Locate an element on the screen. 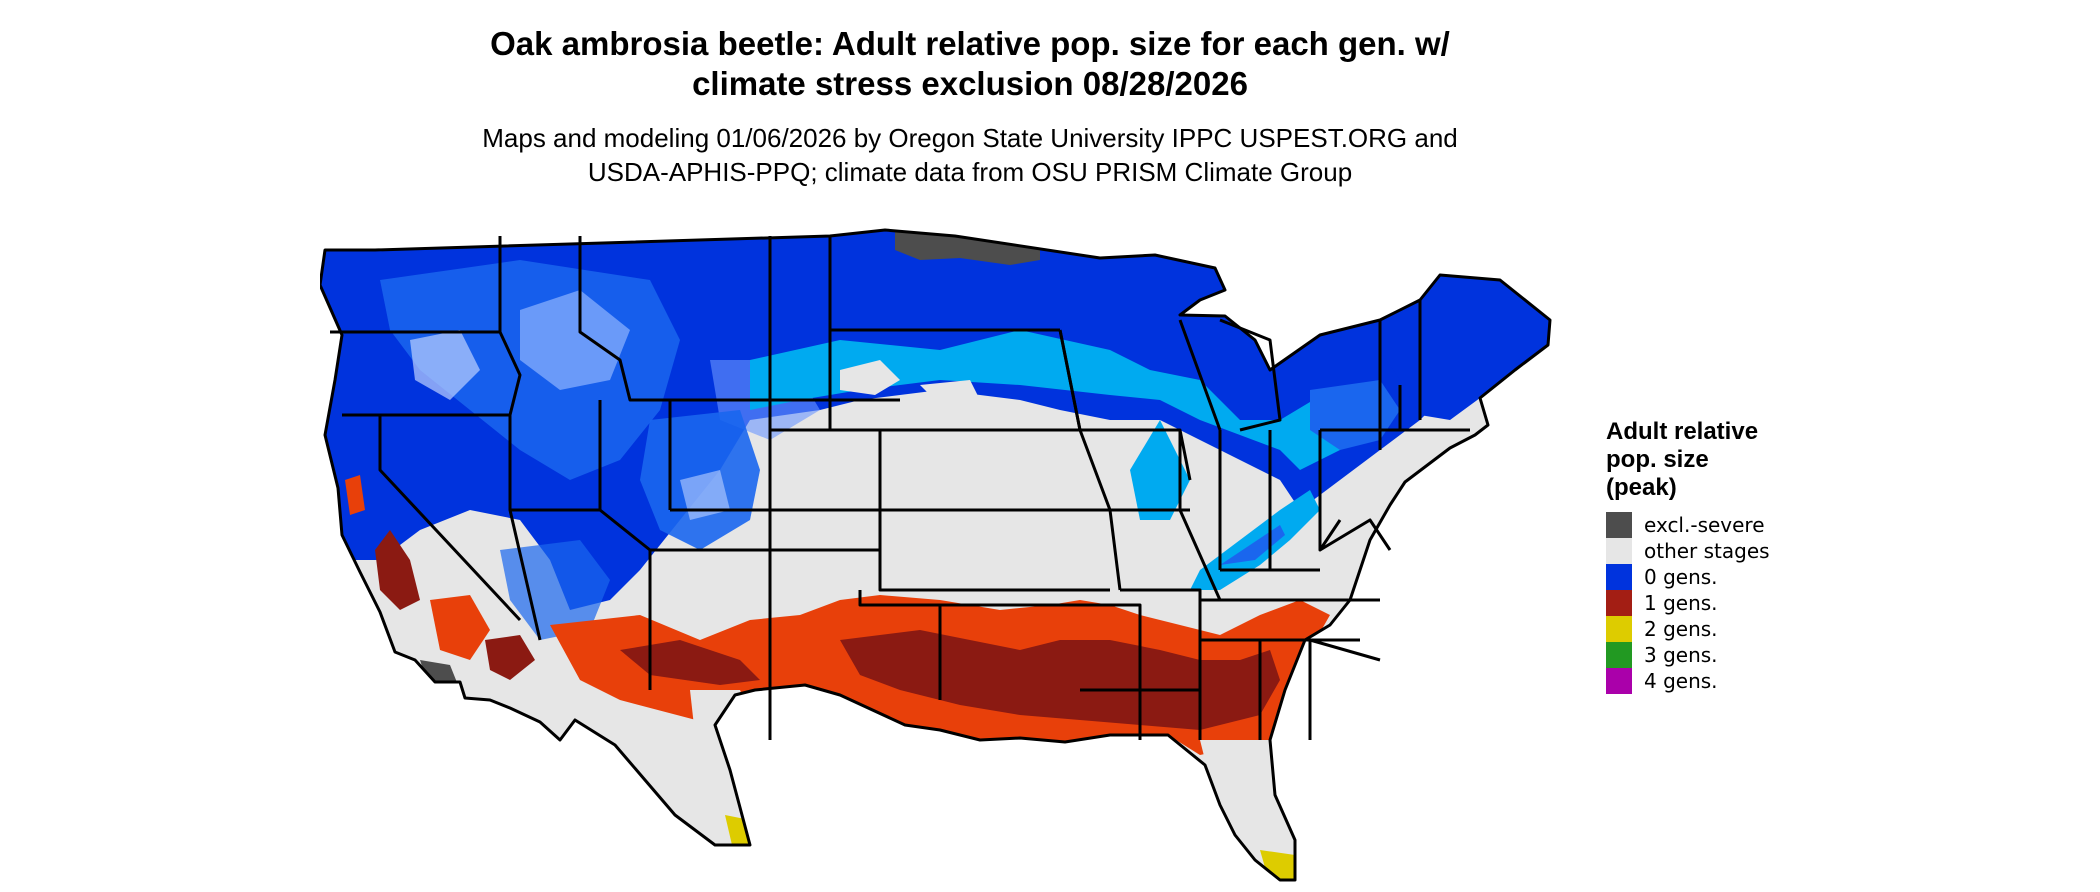 This screenshot has height=892, width=2100. legend-item-1-gens: 1 gens. is located at coordinates (1726, 603).